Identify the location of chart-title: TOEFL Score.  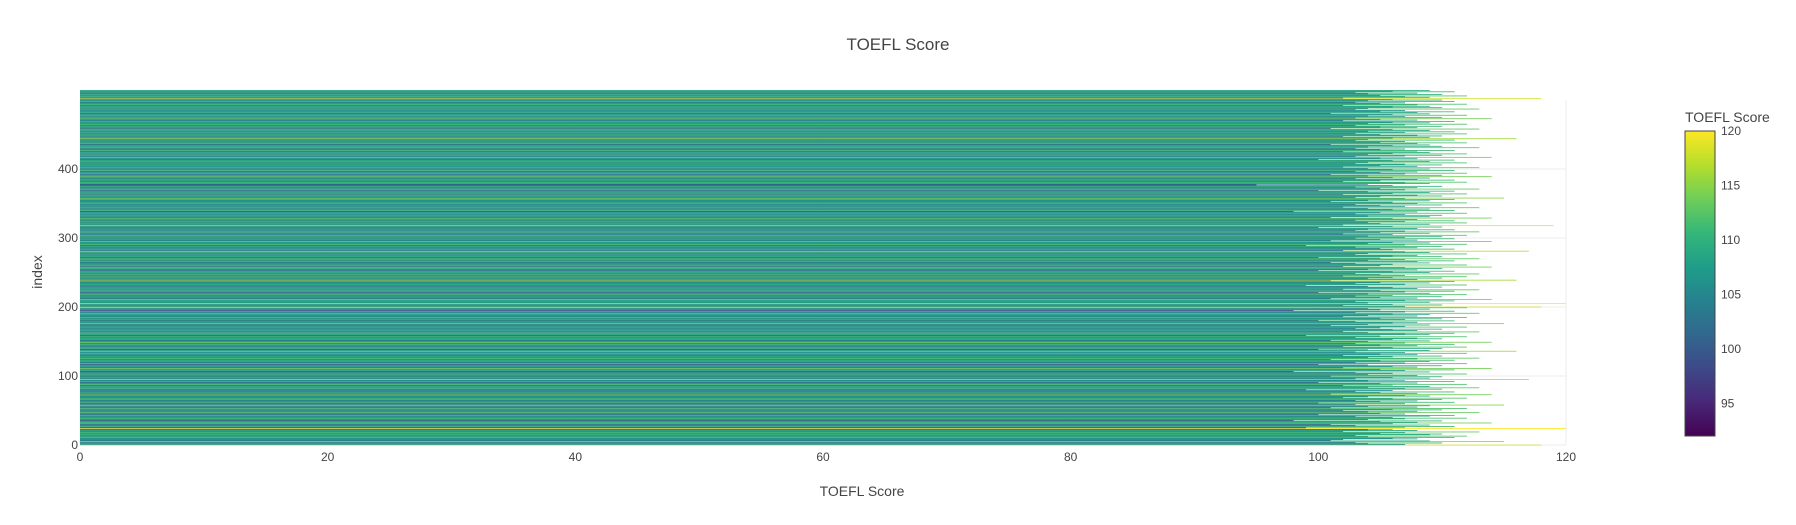
(898, 44).